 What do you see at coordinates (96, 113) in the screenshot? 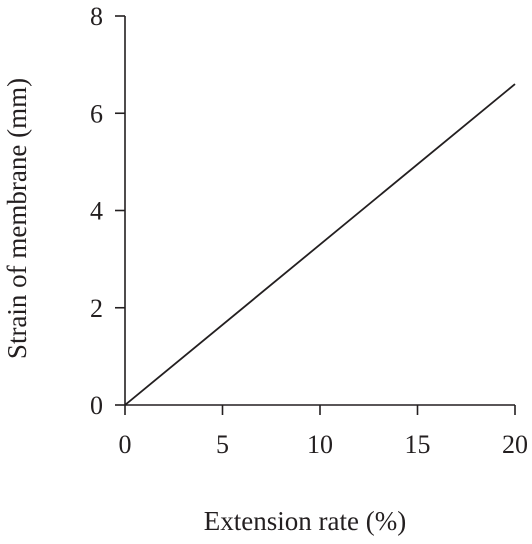
I see `y-tick-label: 6` at bounding box center [96, 113].